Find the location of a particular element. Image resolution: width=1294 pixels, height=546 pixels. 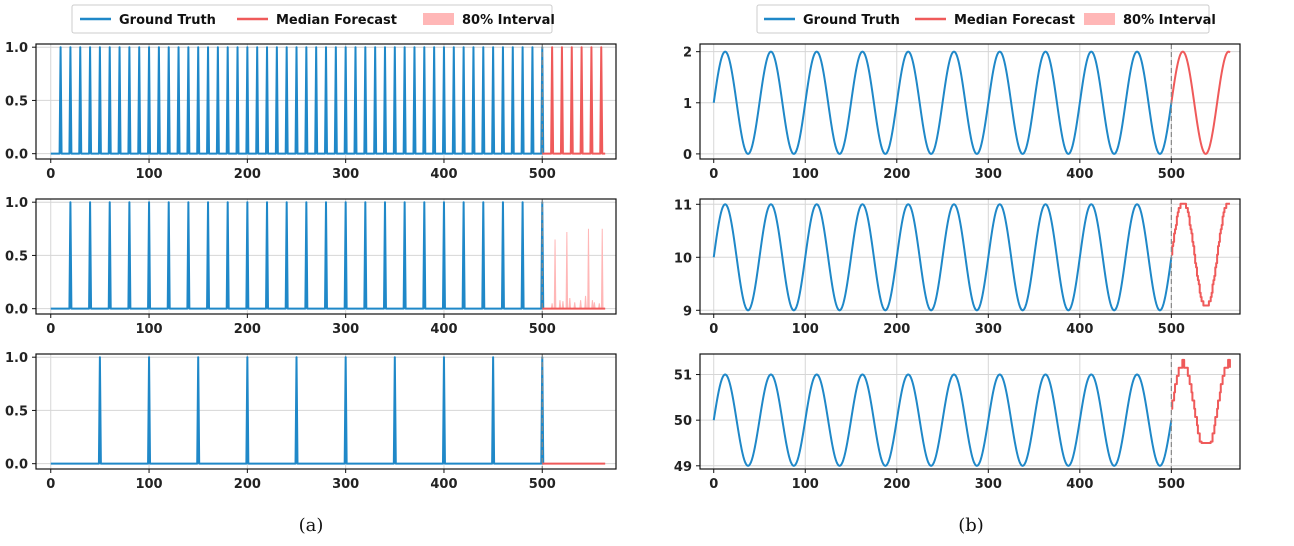

series-ground-truth-b2 is located at coordinates (943, 257).